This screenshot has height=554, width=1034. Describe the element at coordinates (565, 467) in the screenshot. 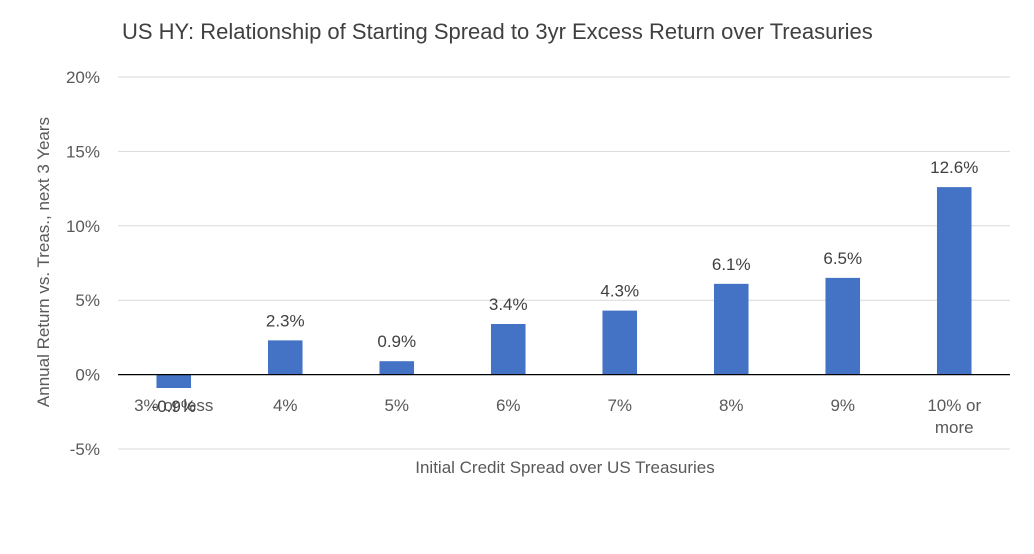

I see `x-axis-title: Initial Credit Spread over US Treasuries` at that location.